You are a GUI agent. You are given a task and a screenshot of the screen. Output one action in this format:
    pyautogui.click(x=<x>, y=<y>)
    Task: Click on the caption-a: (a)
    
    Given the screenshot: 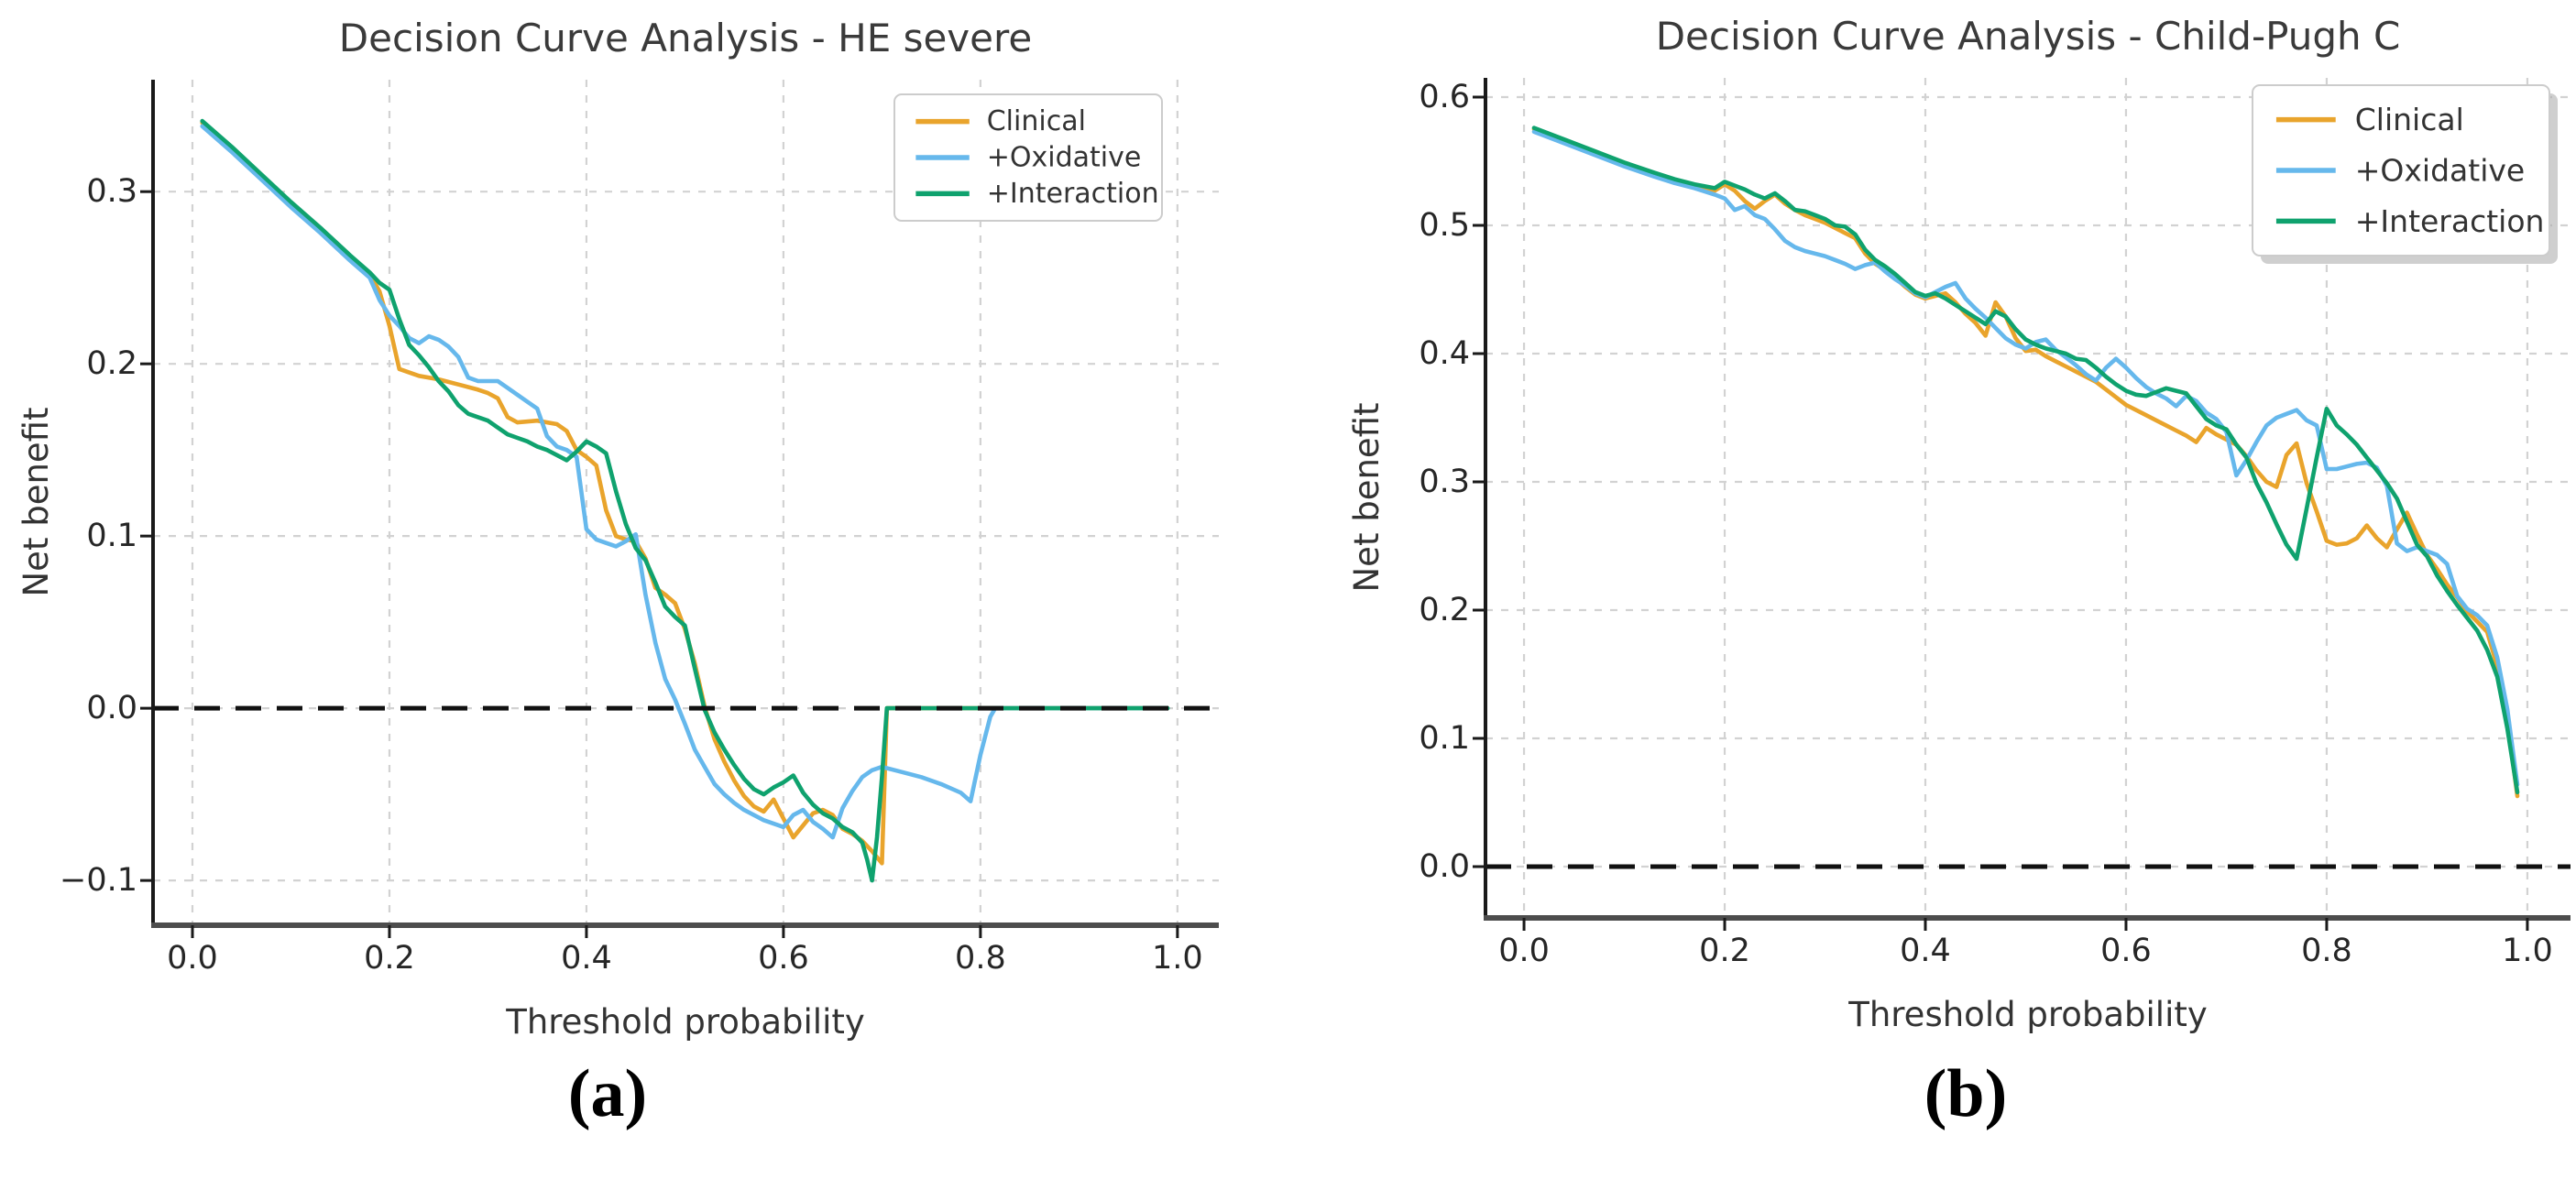 What is the action you would take?
    pyautogui.click(x=607, y=1093)
    